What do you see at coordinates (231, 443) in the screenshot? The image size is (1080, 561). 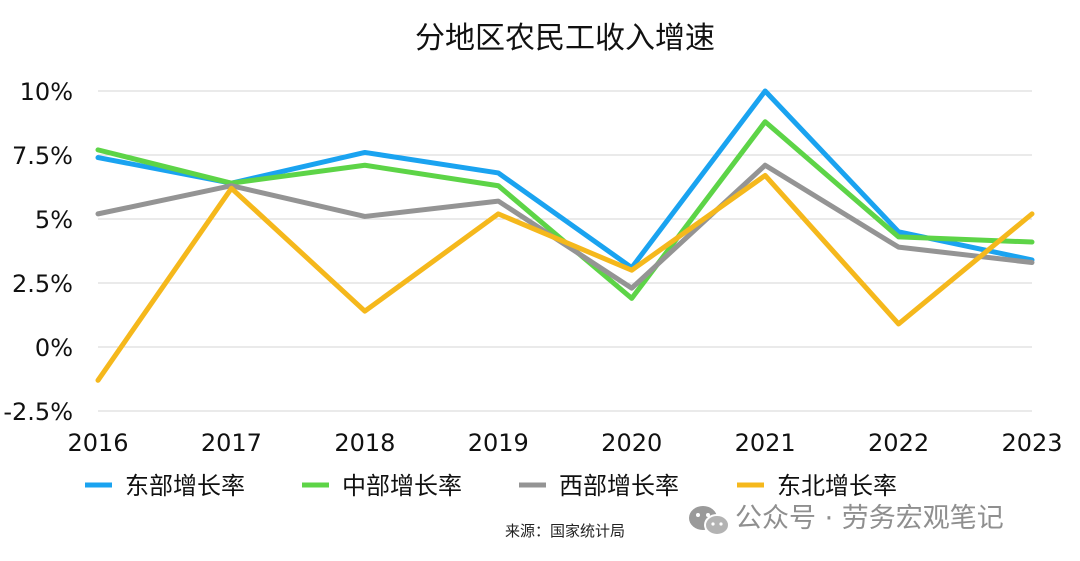 I see `x-tick-label: 2017` at bounding box center [231, 443].